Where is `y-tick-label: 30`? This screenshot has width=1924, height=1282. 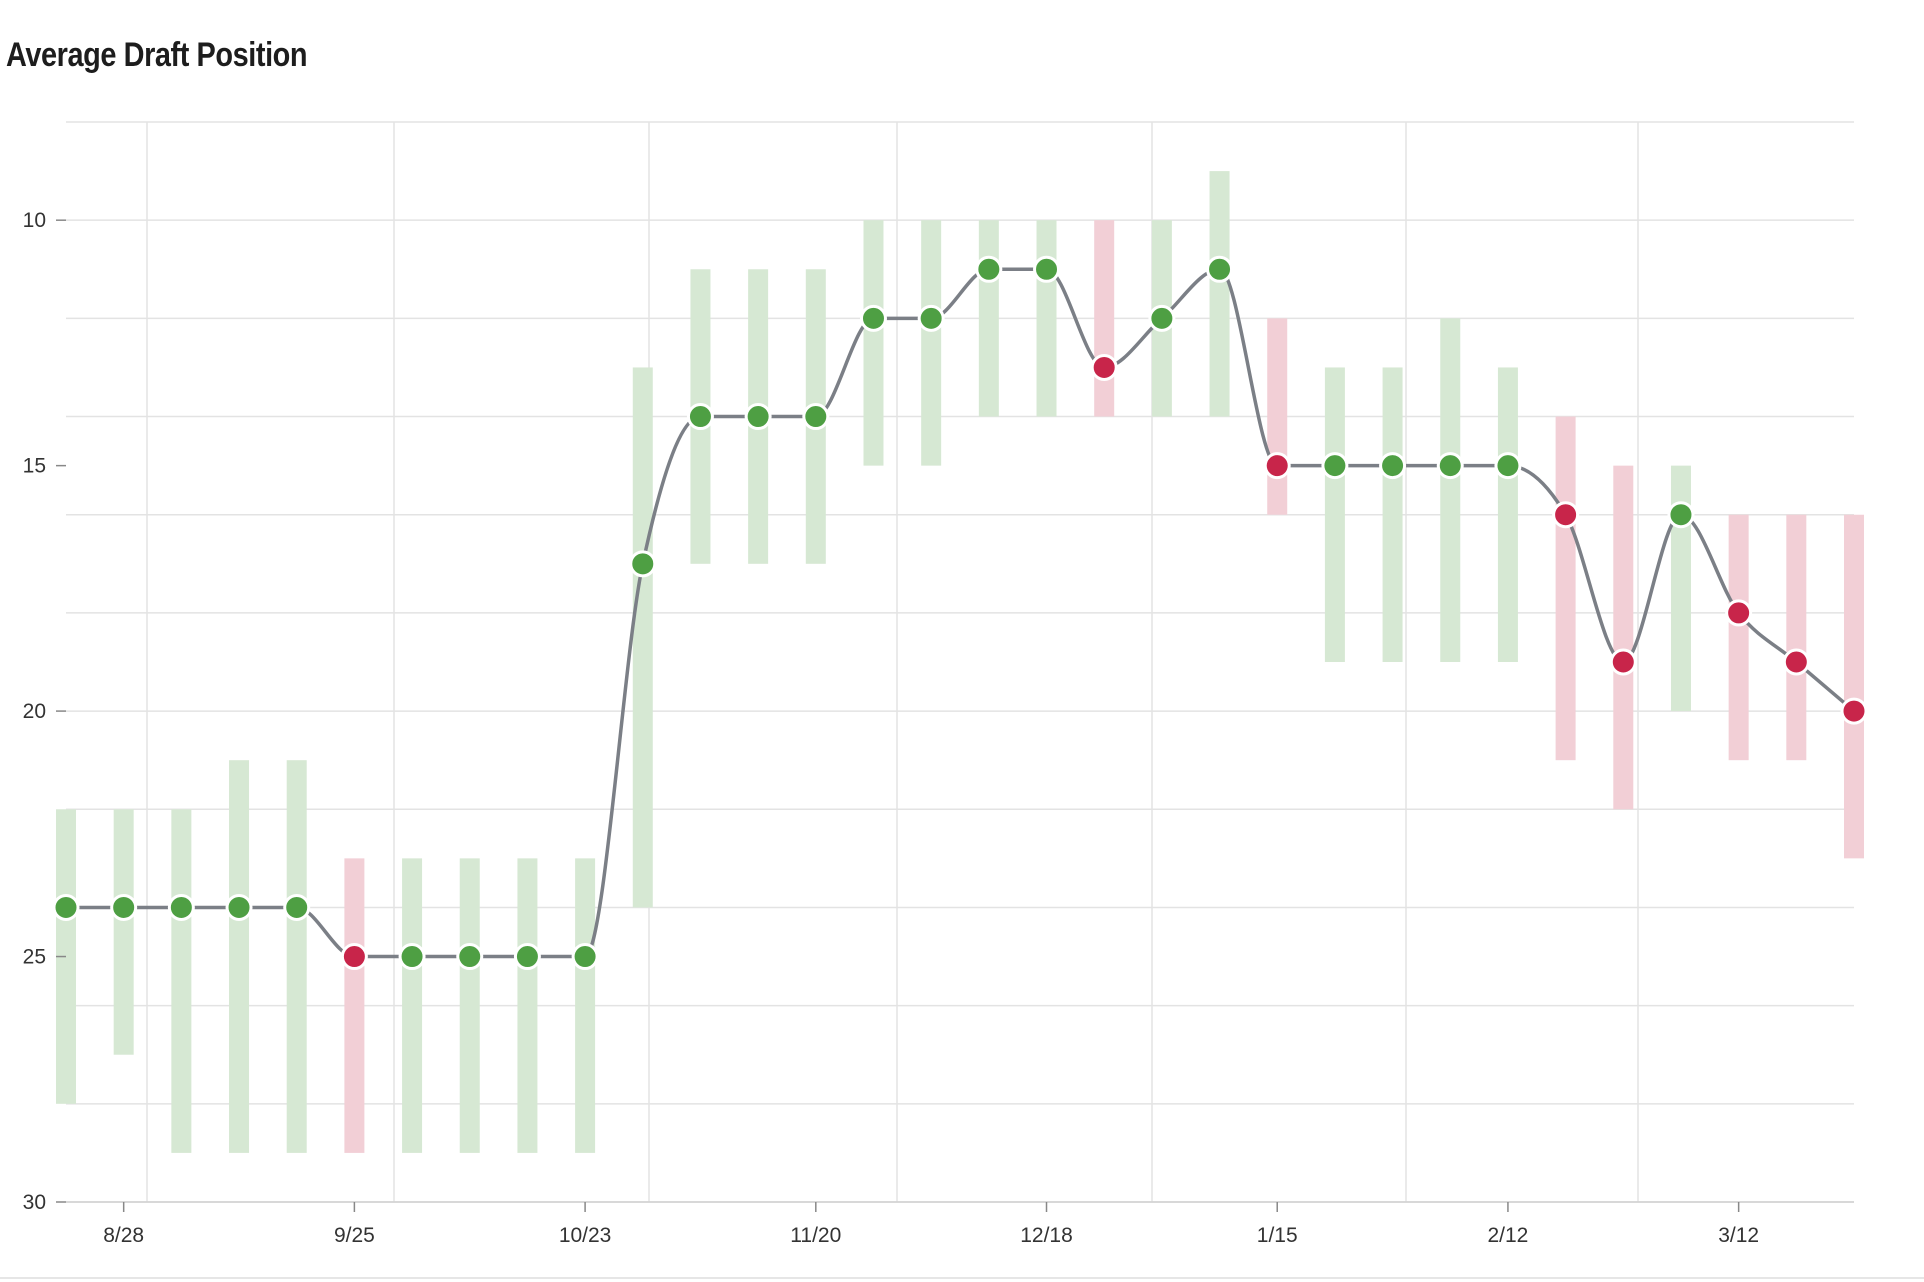
y-tick-label: 30 is located at coordinates (34, 1202).